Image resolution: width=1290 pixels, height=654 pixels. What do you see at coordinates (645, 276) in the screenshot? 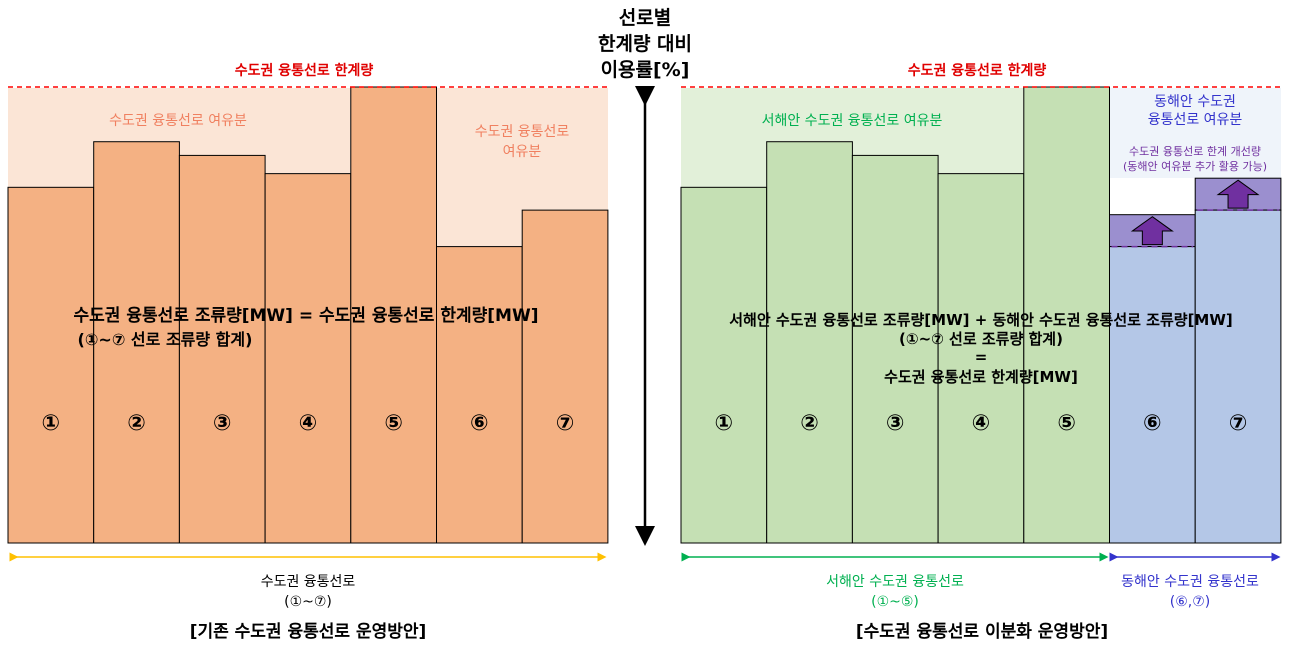
I see `center-axis: 선로별 한계량 대비 이용률[%]` at bounding box center [645, 276].